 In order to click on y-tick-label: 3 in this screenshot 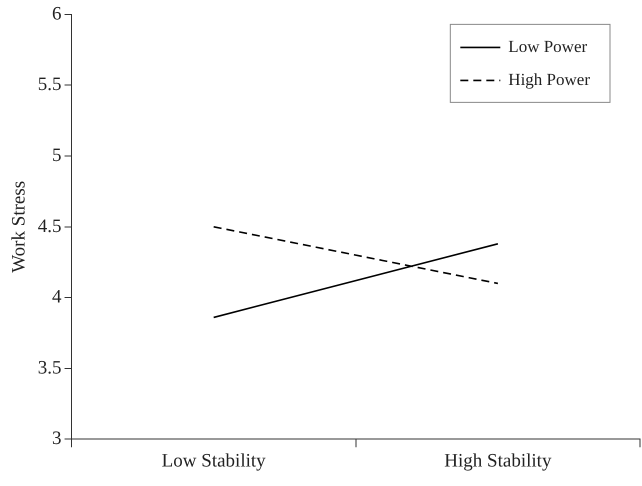, I will do `click(57, 439)`.